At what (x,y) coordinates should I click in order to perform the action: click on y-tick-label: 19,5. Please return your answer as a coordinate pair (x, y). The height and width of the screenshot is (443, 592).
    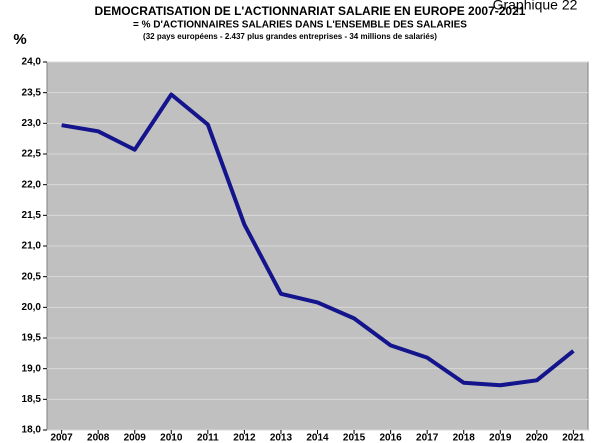
    Looking at the image, I should click on (32, 338).